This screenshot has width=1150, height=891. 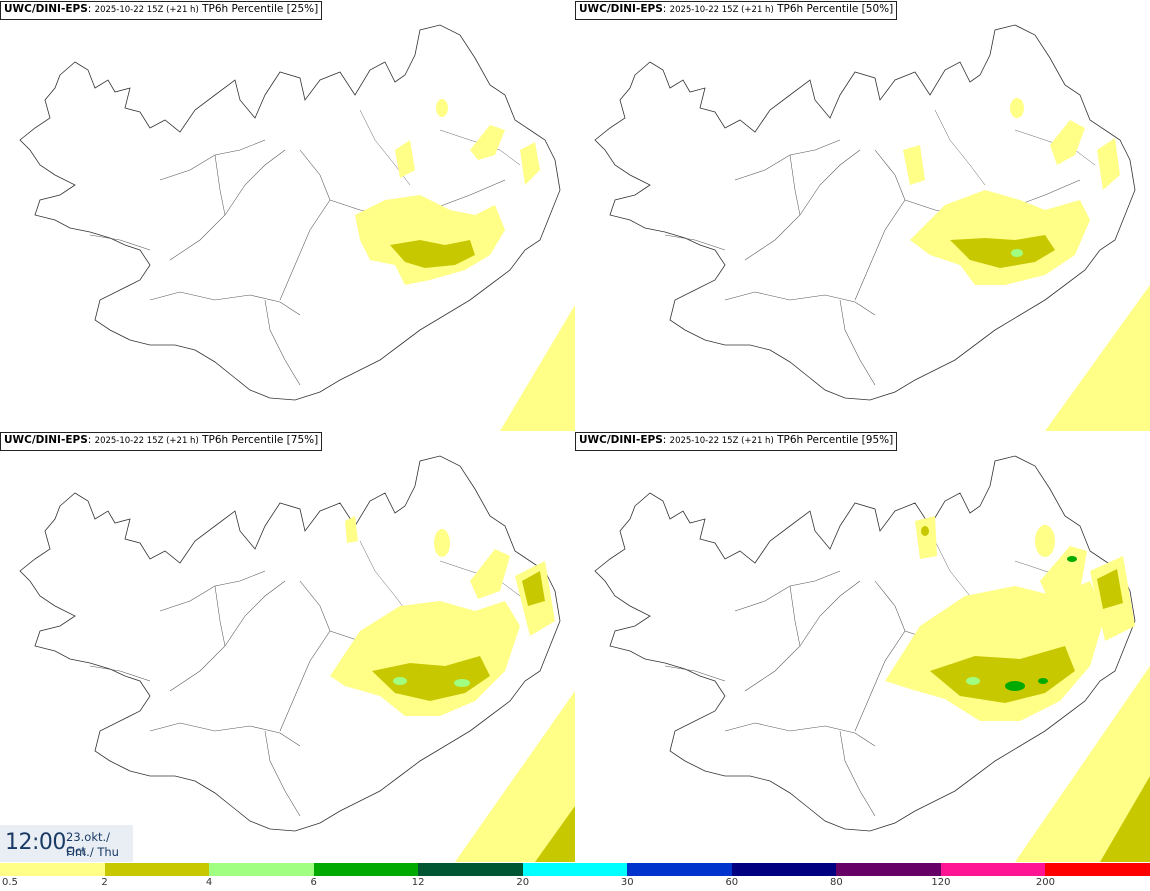 What do you see at coordinates (260, 440) in the screenshot?
I see `field-name: TP6h Percentile [75%]` at bounding box center [260, 440].